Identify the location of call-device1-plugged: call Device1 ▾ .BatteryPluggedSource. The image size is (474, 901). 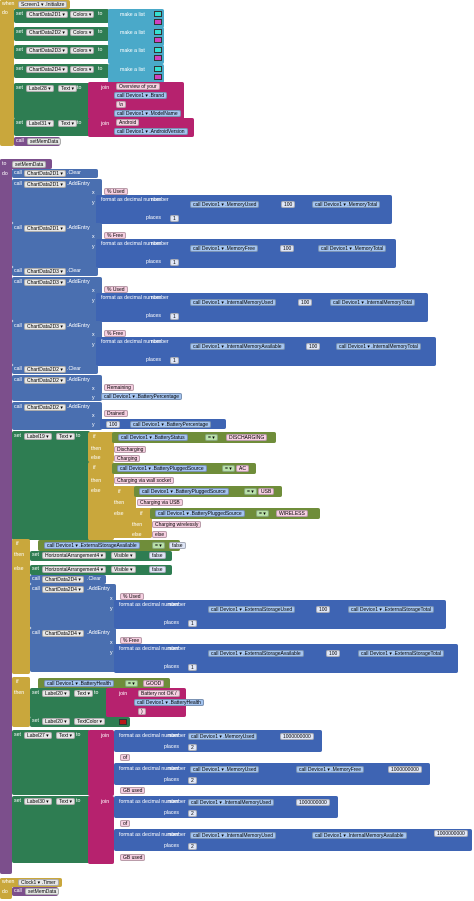
(162, 468).